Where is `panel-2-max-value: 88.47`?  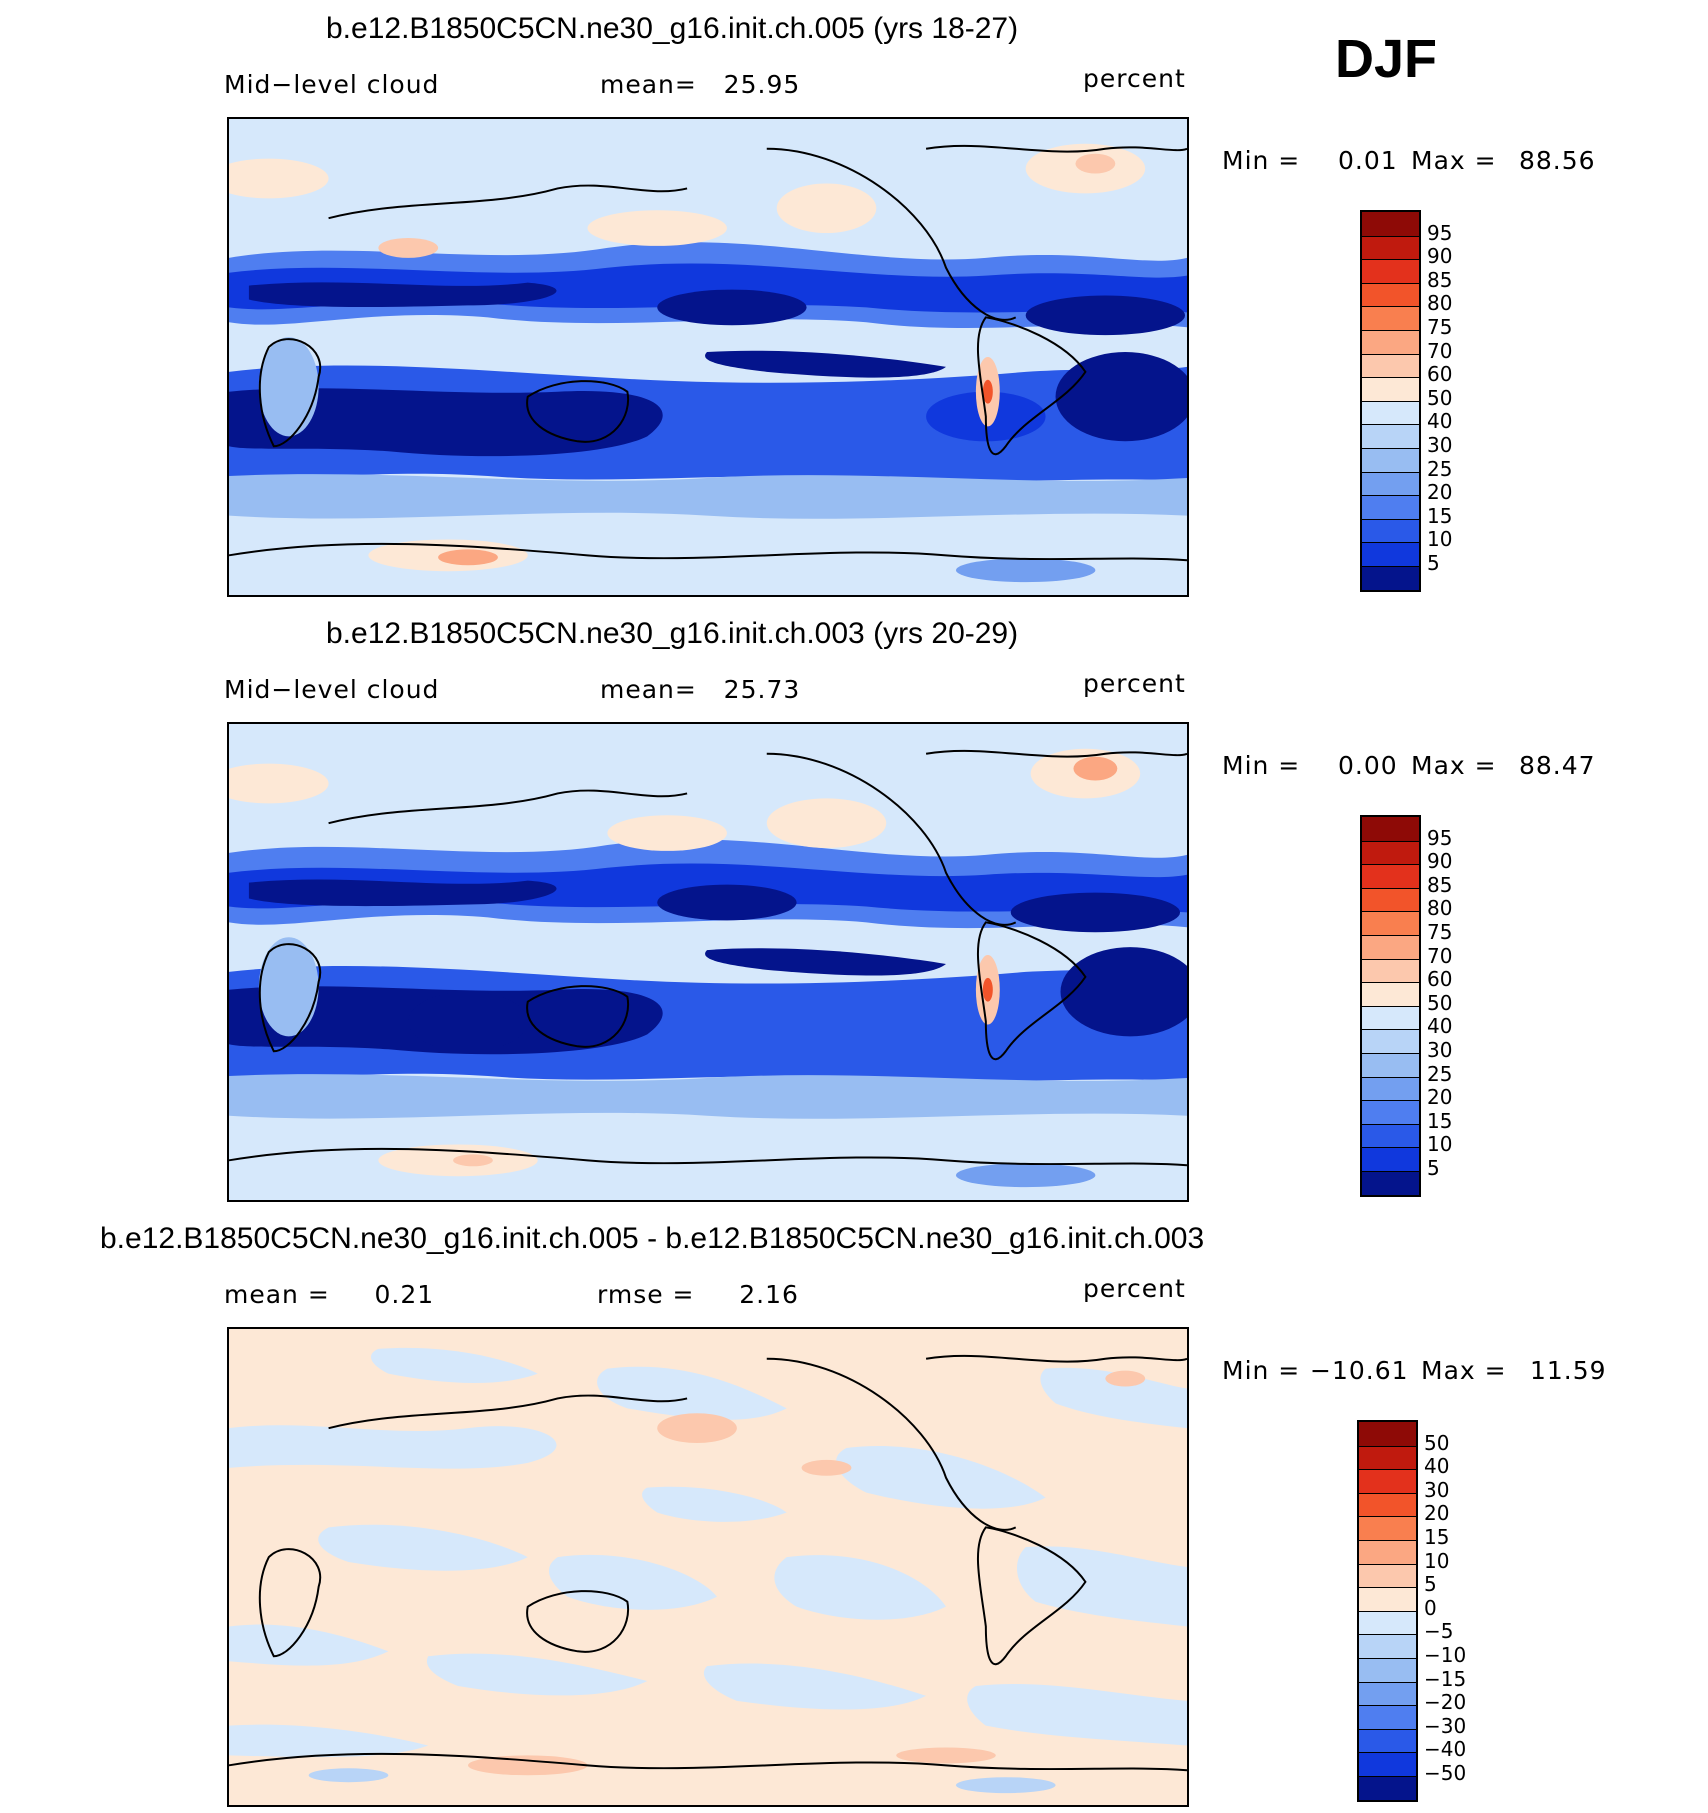
panel-2-max-value: 88.47 is located at coordinates (1557, 765).